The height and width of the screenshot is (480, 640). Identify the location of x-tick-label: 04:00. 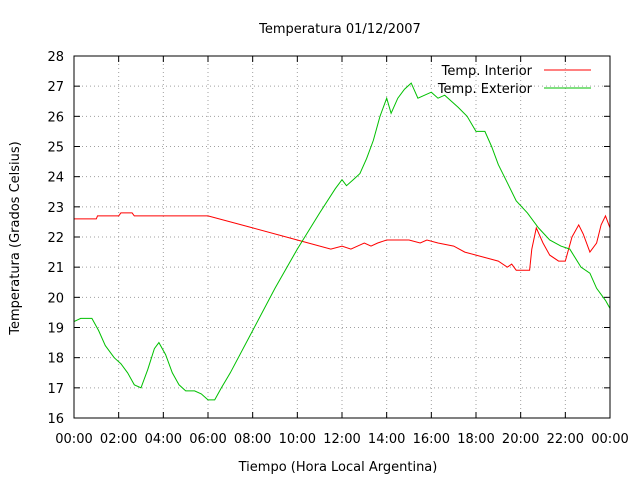
(163, 439).